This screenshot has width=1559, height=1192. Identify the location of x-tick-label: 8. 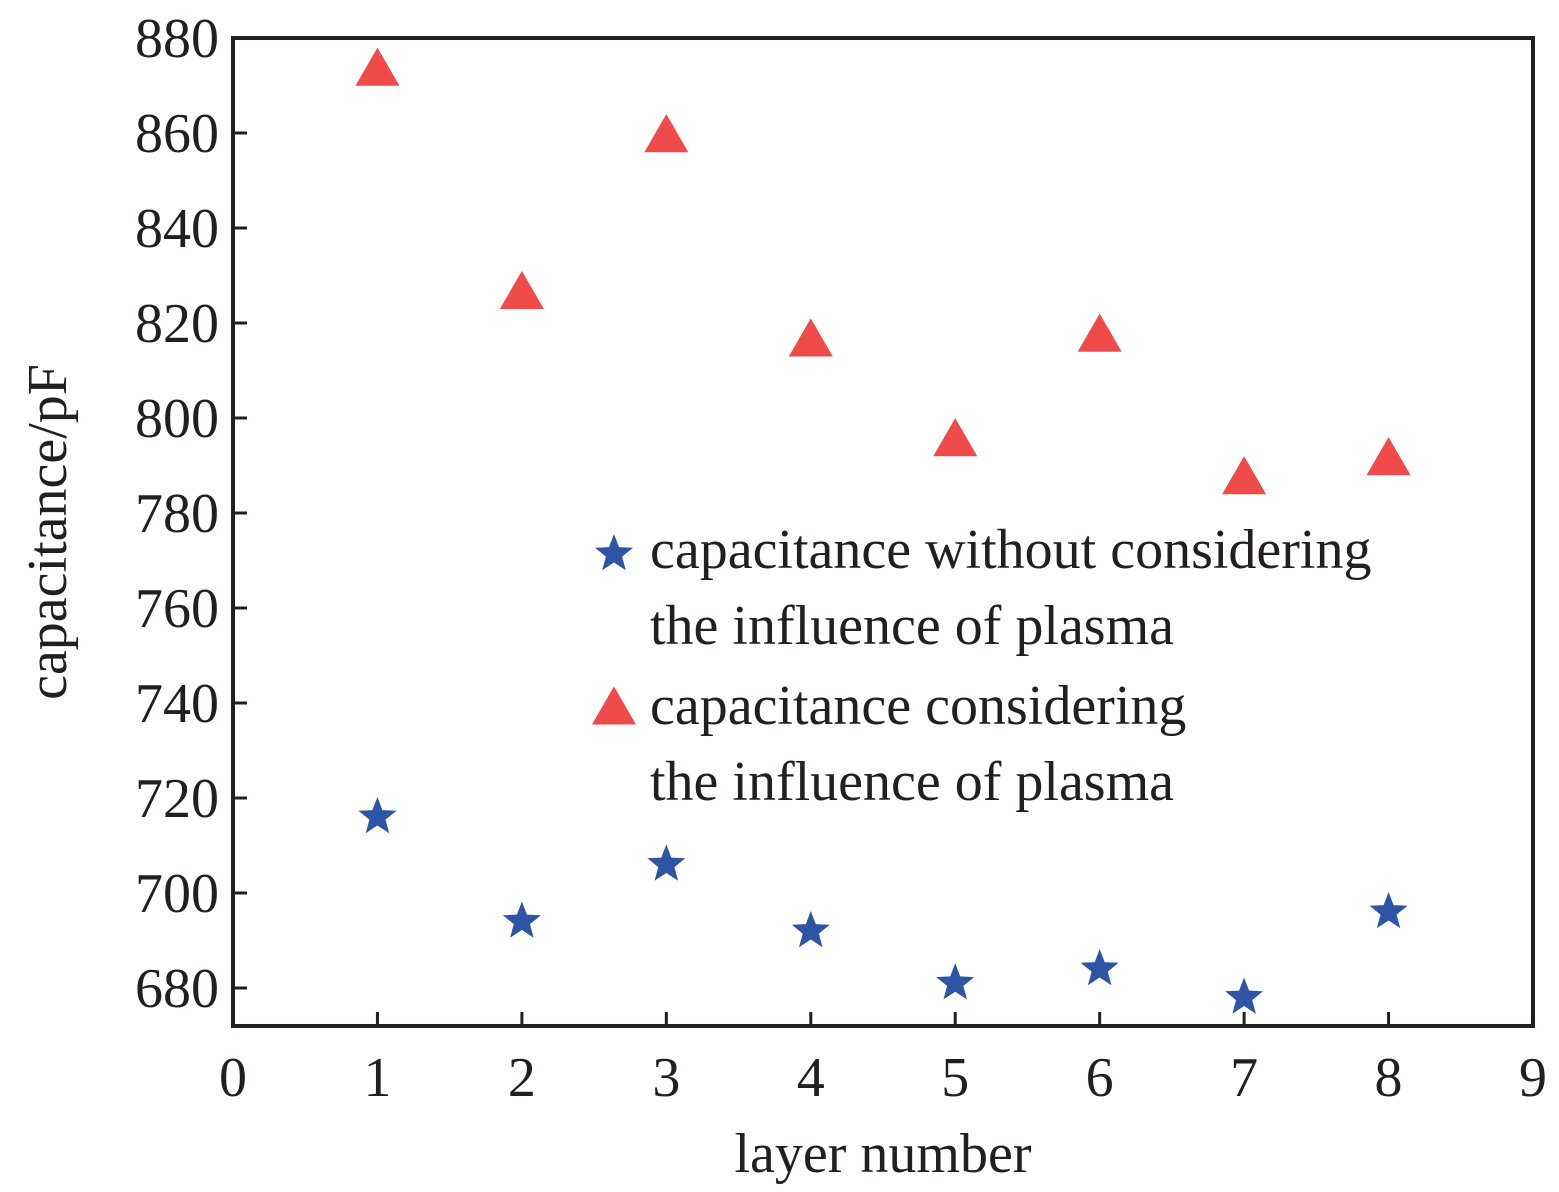
(1389, 1078).